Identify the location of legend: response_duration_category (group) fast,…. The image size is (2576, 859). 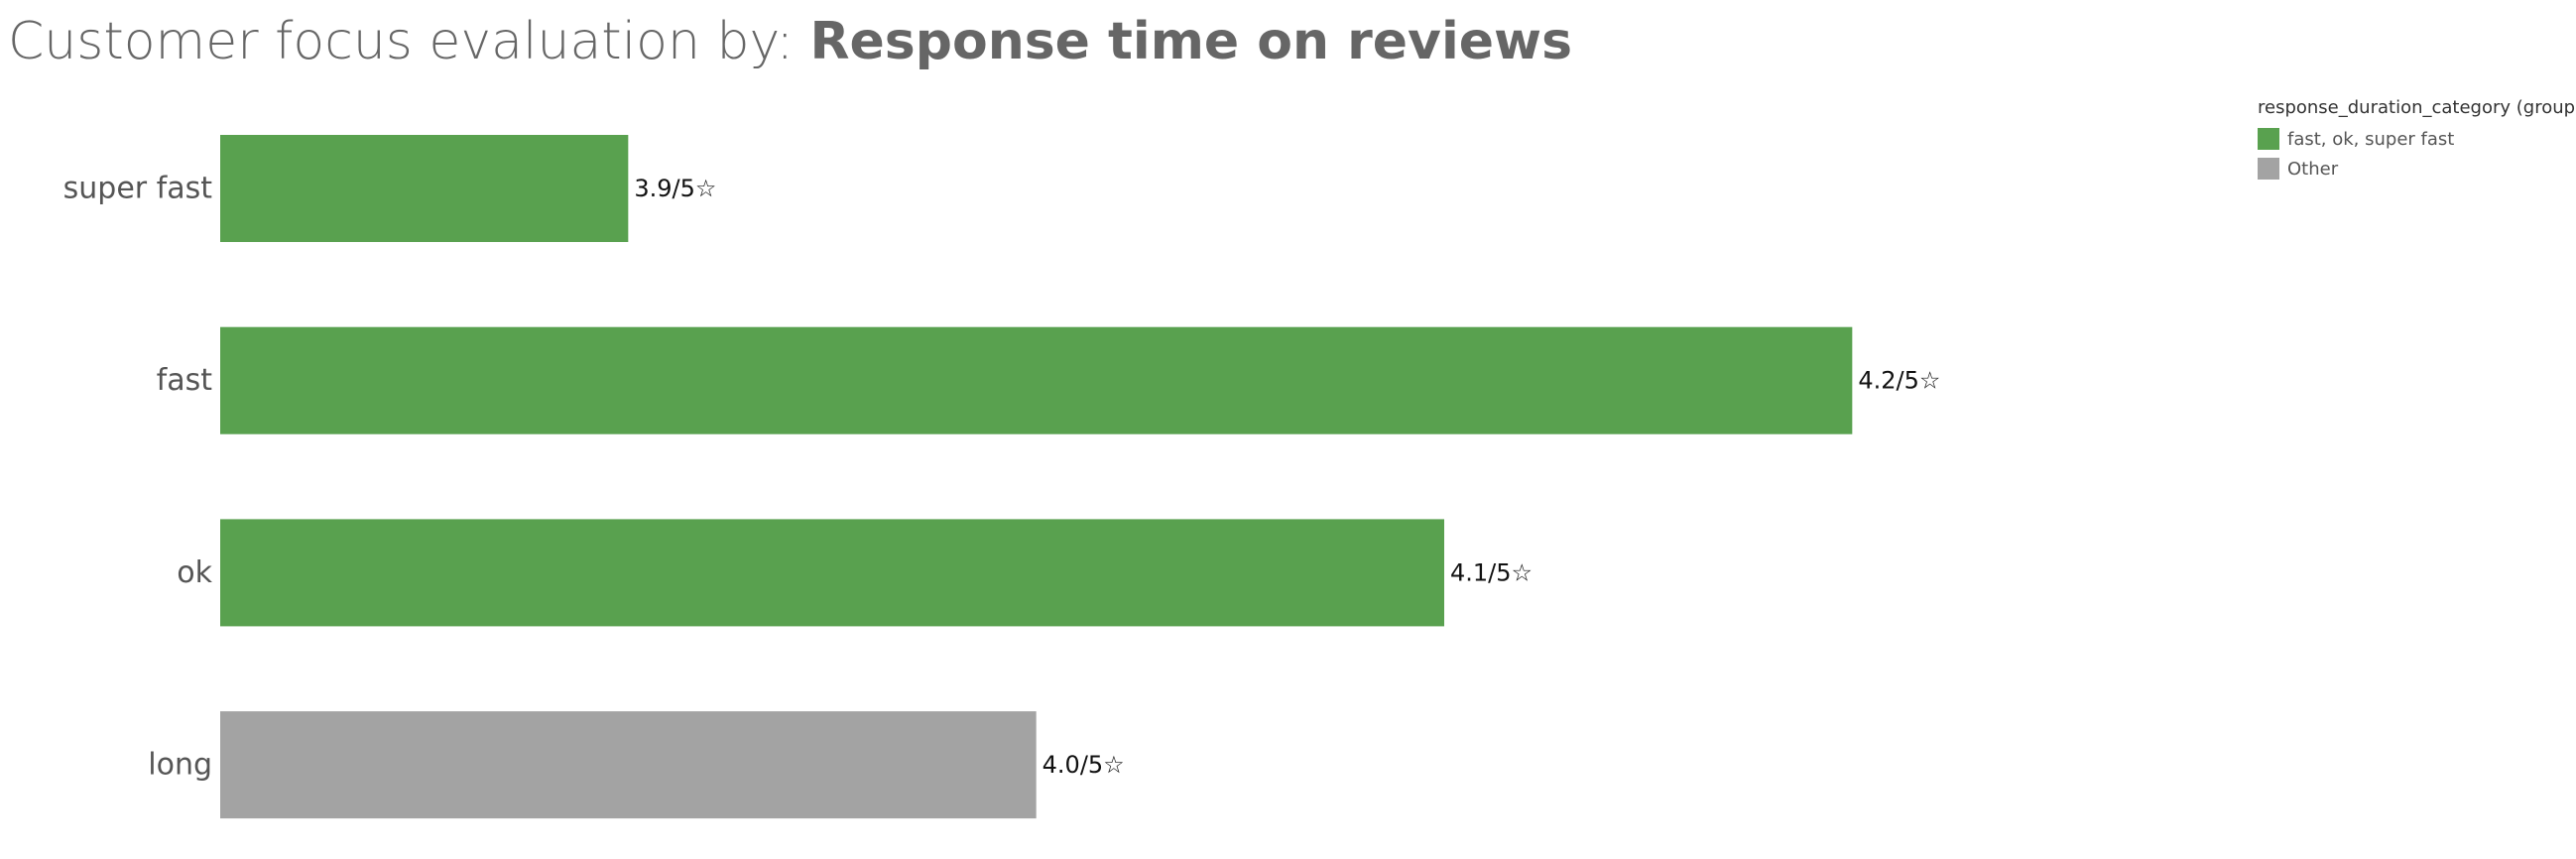
(2417, 140).